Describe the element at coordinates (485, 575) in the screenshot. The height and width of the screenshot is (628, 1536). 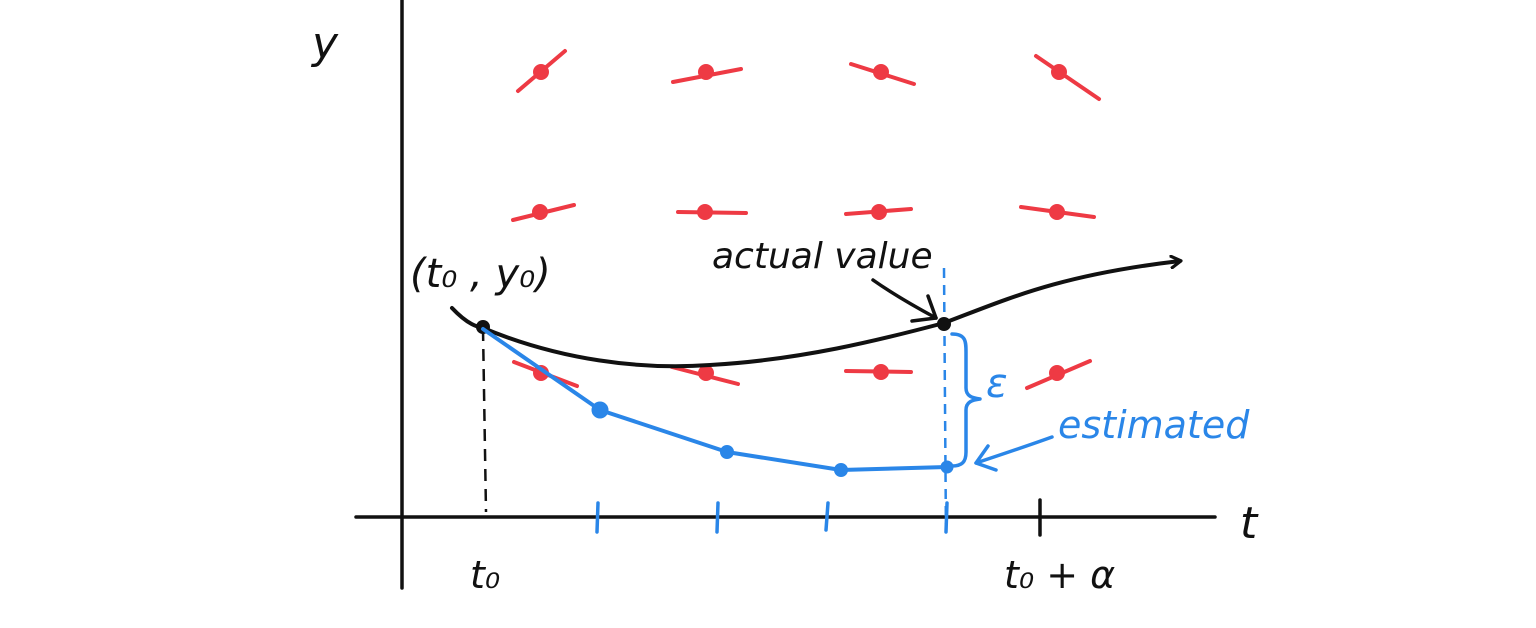
I see `t0-tick-label: t₀` at that location.